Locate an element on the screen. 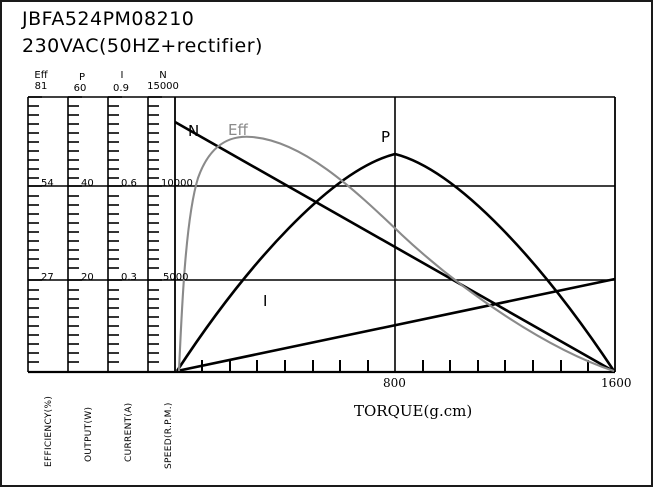 The image size is (653, 489). page-title-model: JBFA524PM08210 is located at coordinates (108, 19).